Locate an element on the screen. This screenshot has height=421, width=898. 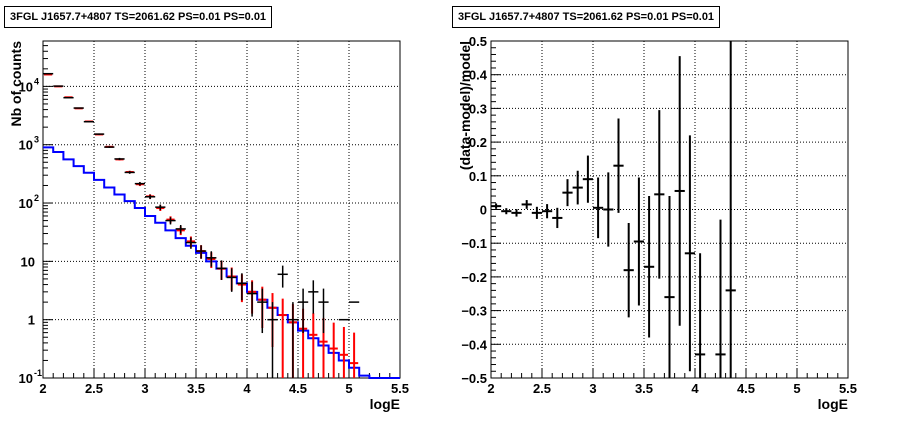
y-tick-label: −0.5 is located at coordinates (474, 378).